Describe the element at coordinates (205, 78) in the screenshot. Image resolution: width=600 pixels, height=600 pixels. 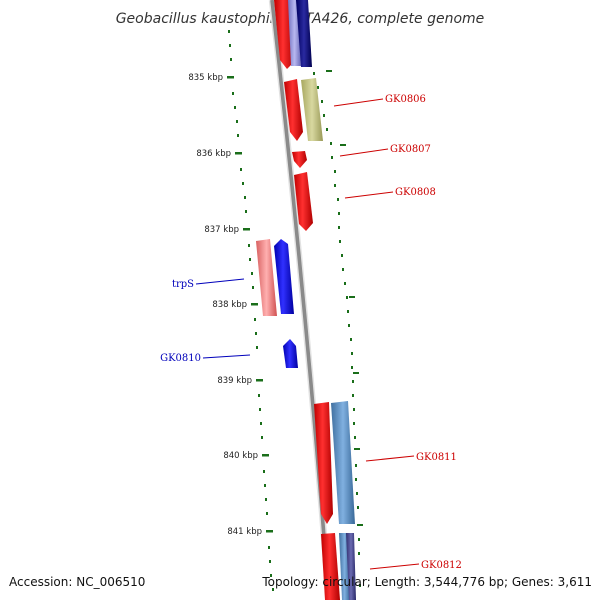
I see `scale-tick-label: 835 kbp` at that location.